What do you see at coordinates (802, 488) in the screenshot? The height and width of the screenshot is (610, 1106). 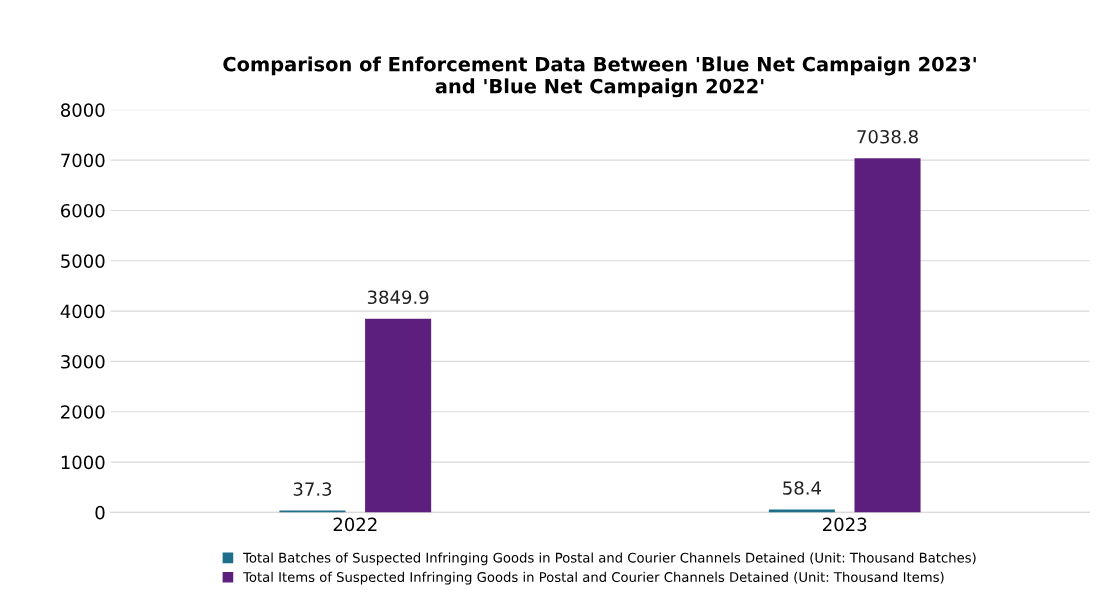 I see `data-label: 58.4` at bounding box center [802, 488].